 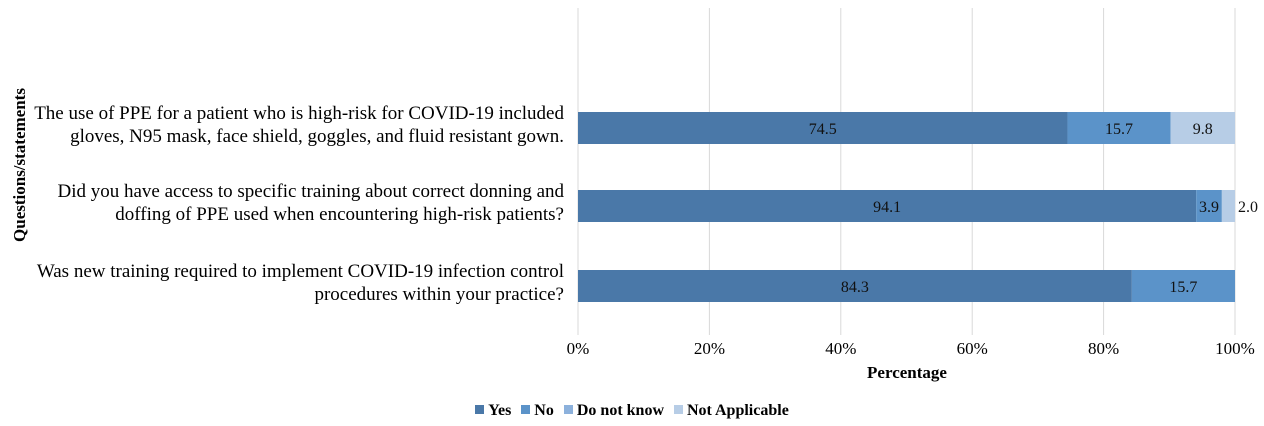 I want to click on bar-value-label: 2.0, so click(x=1248, y=207).